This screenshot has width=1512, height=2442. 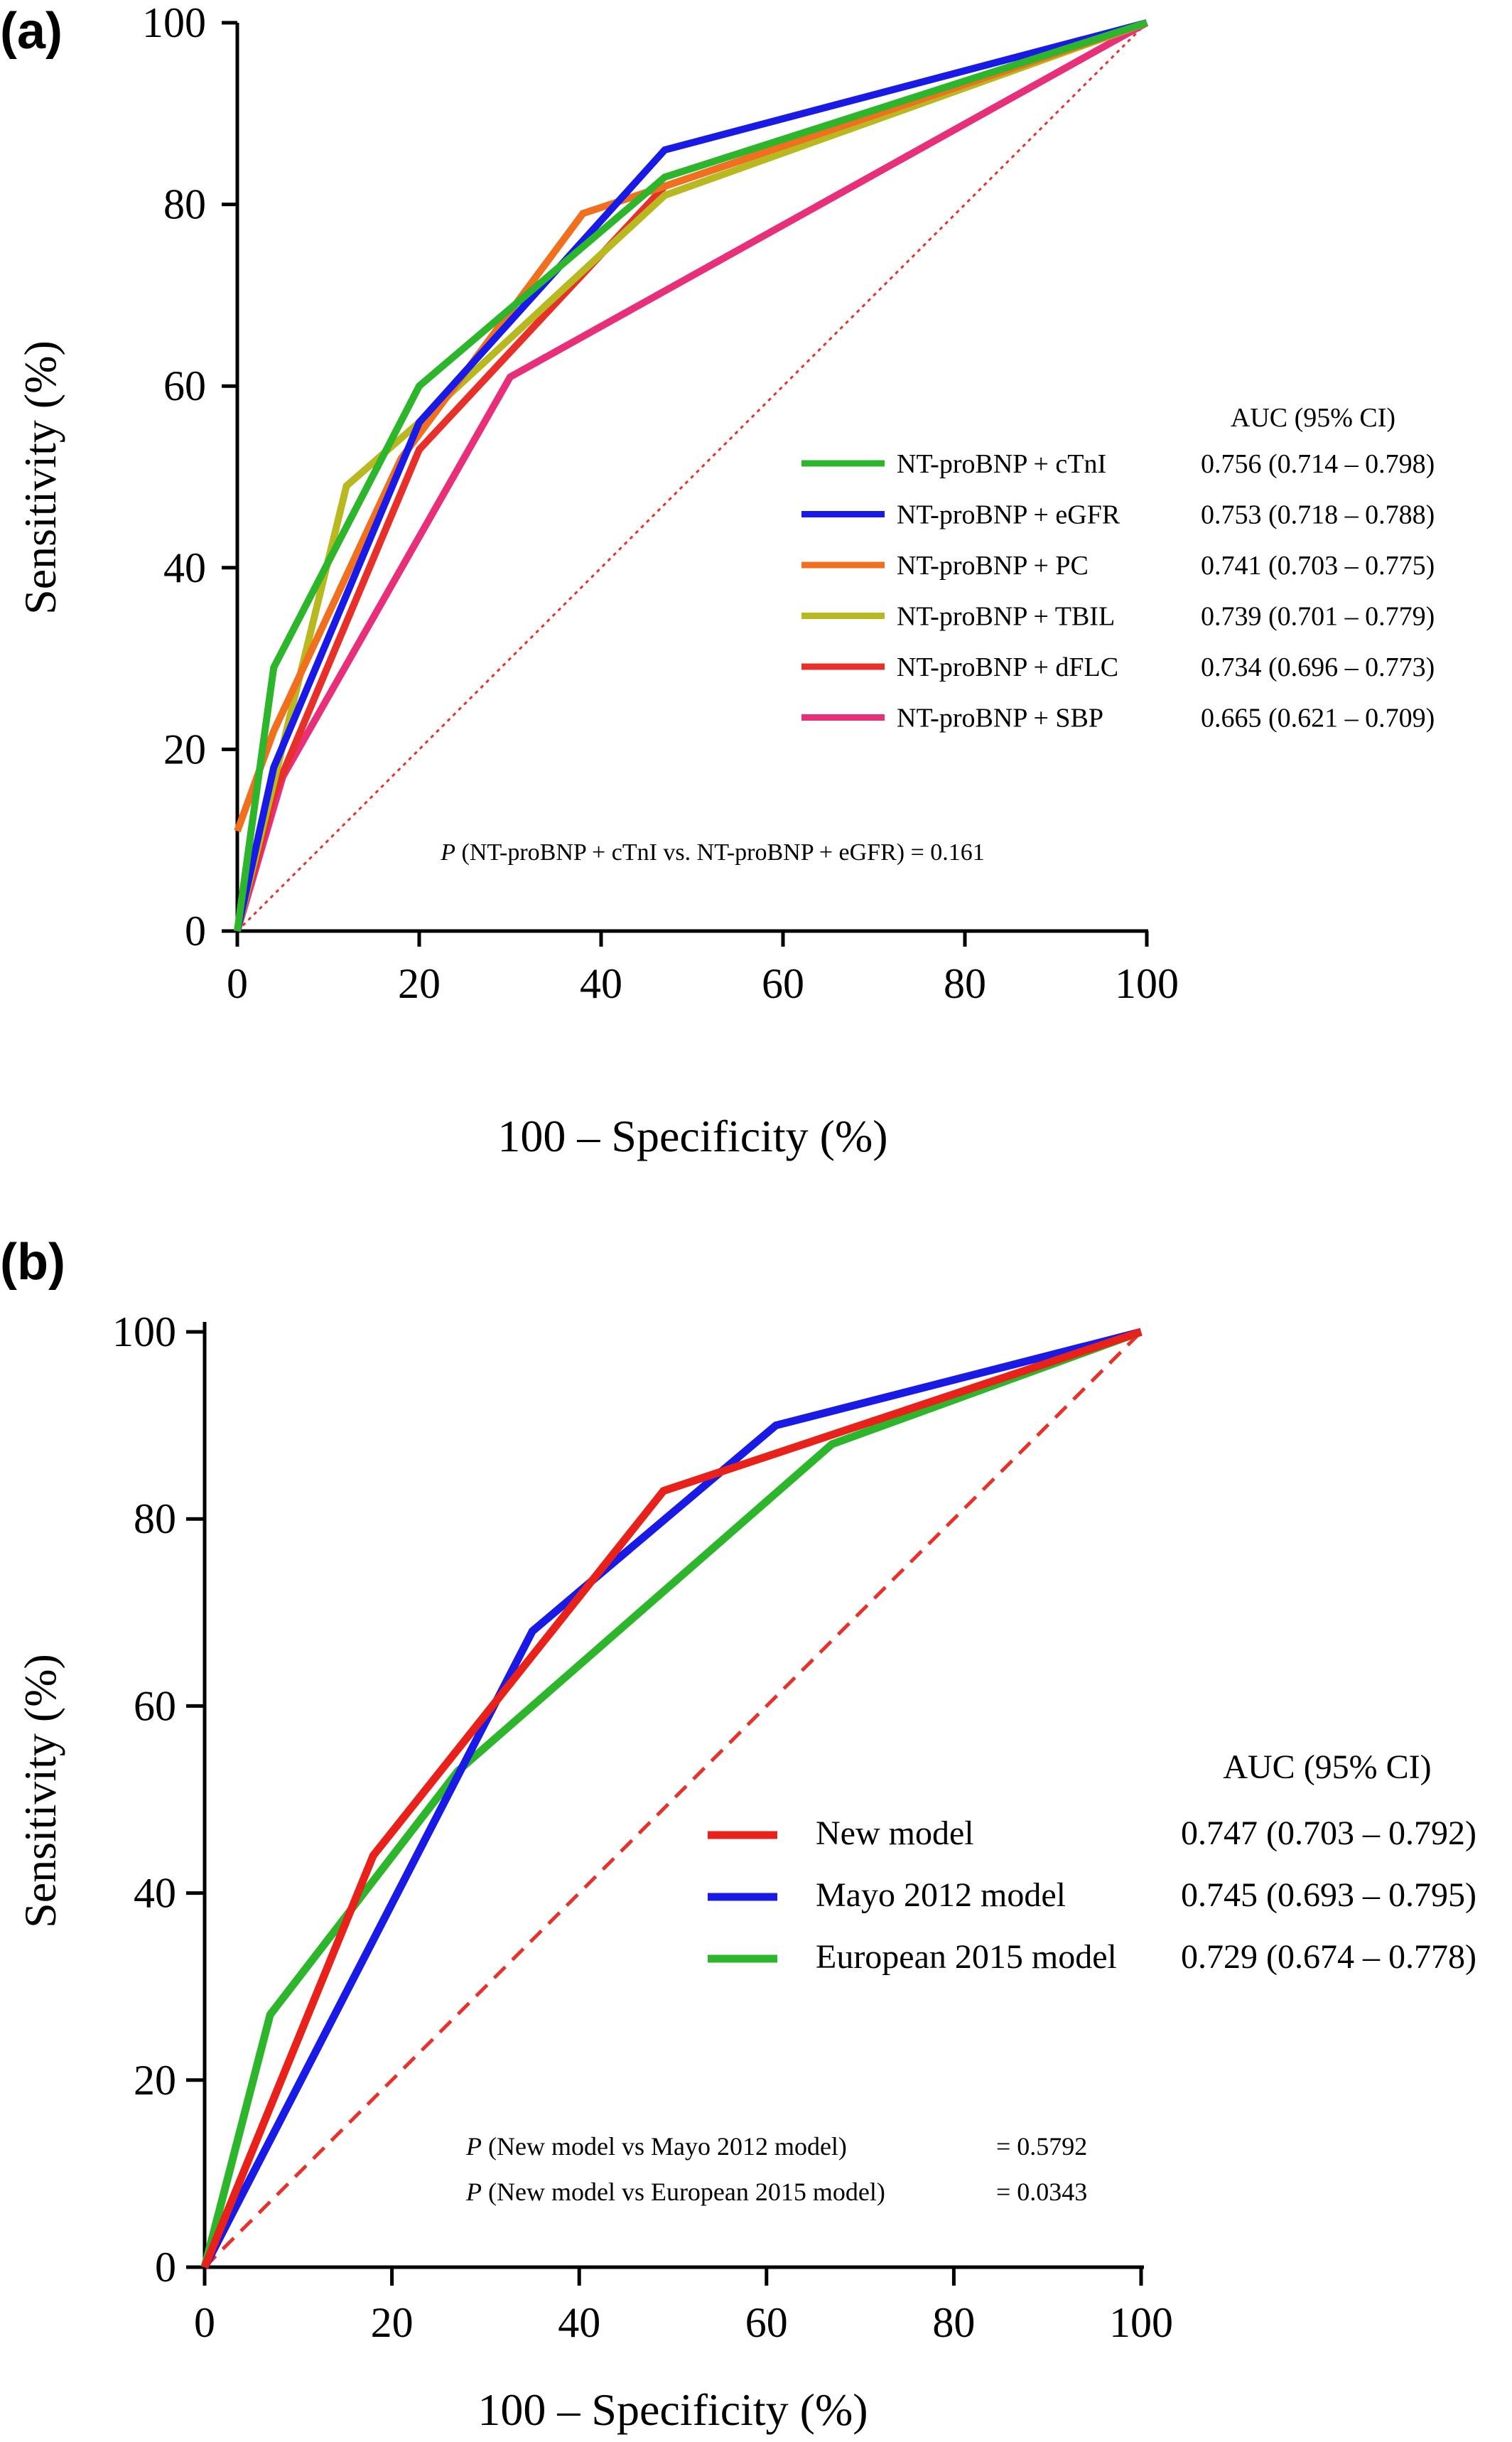 I want to click on legend-label: New model, so click(x=895, y=1833).